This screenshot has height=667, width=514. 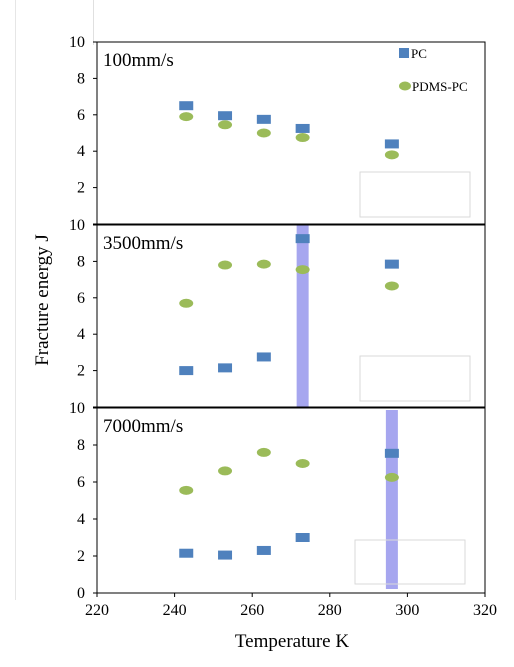 What do you see at coordinates (291, 606) in the screenshot?
I see `x-axis-tick-labels: 220 240 260 280 300 320` at bounding box center [291, 606].